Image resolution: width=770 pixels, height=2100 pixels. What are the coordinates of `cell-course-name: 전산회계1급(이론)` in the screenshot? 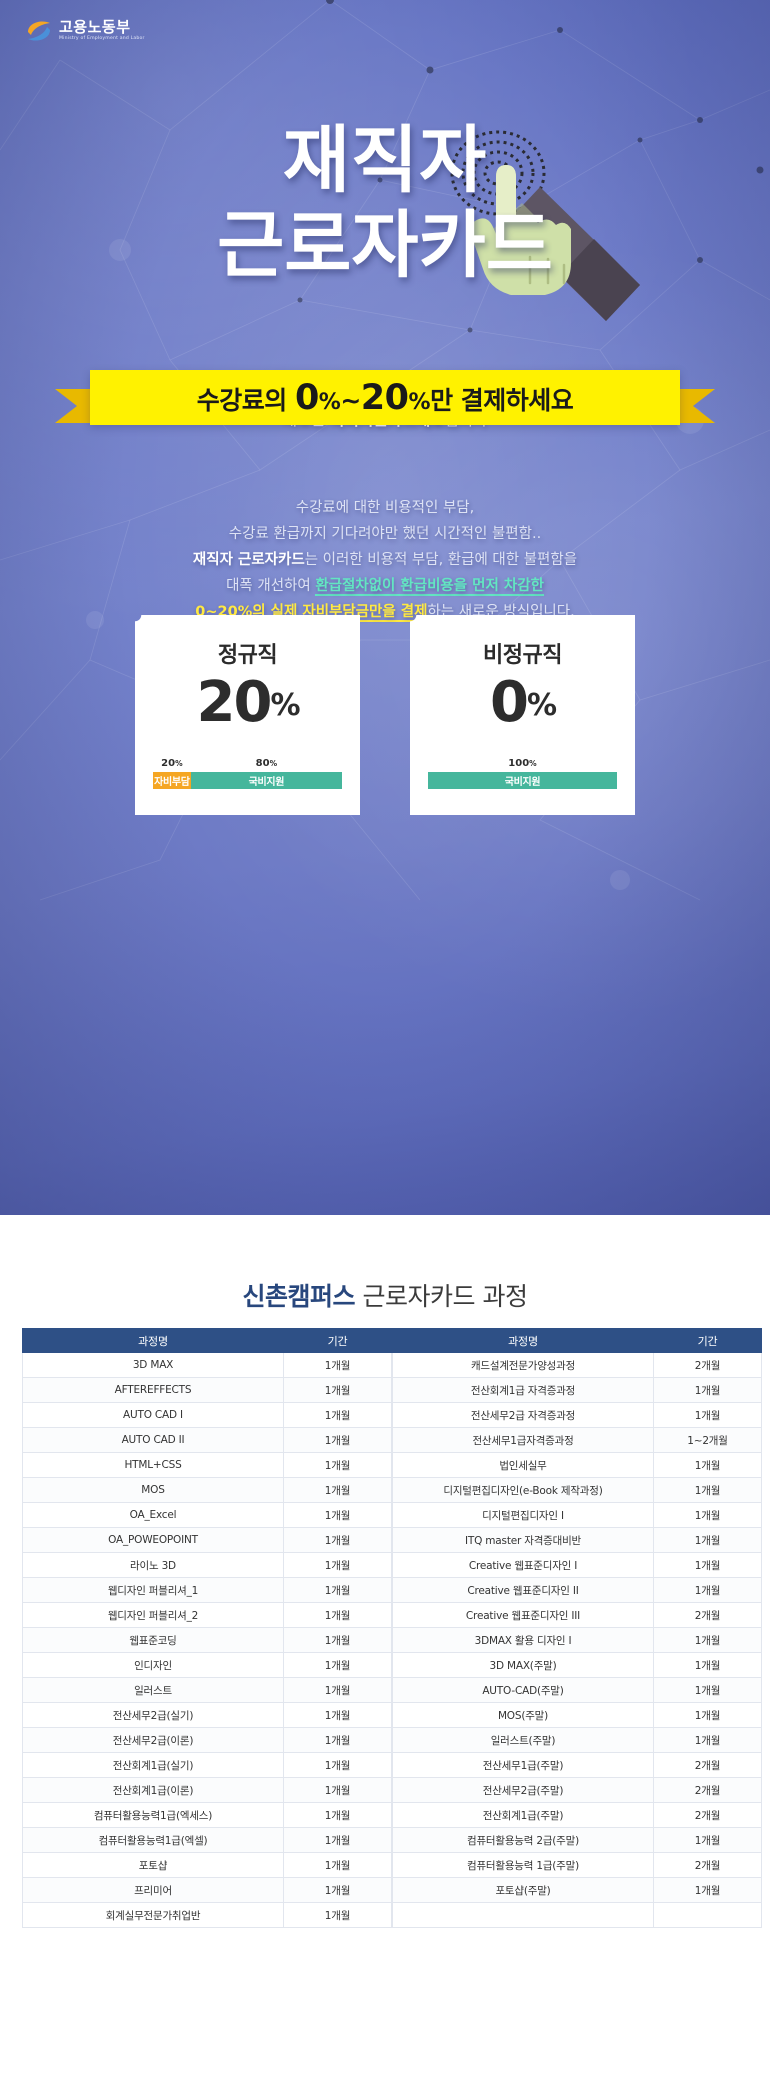 It's located at (153, 1790).